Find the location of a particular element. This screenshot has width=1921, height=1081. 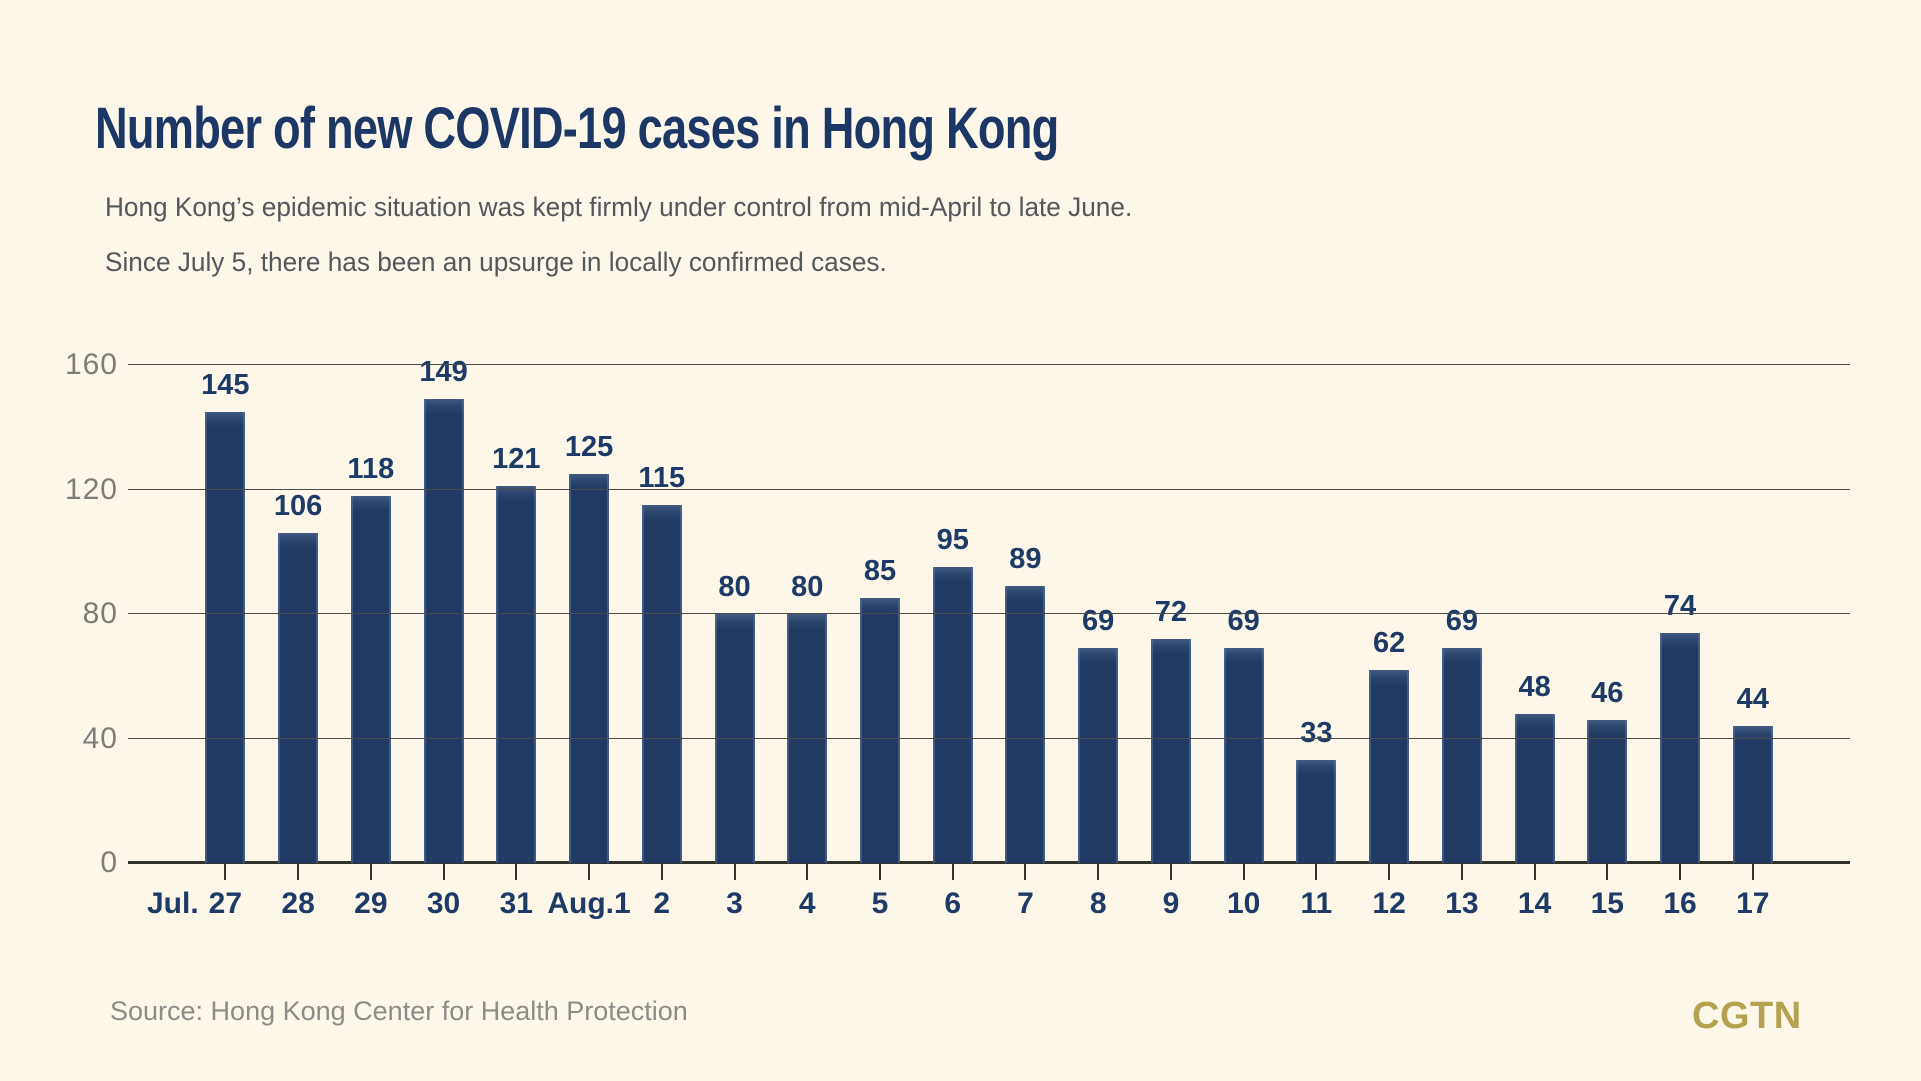

x-axis-label: 8 is located at coordinates (1098, 903).